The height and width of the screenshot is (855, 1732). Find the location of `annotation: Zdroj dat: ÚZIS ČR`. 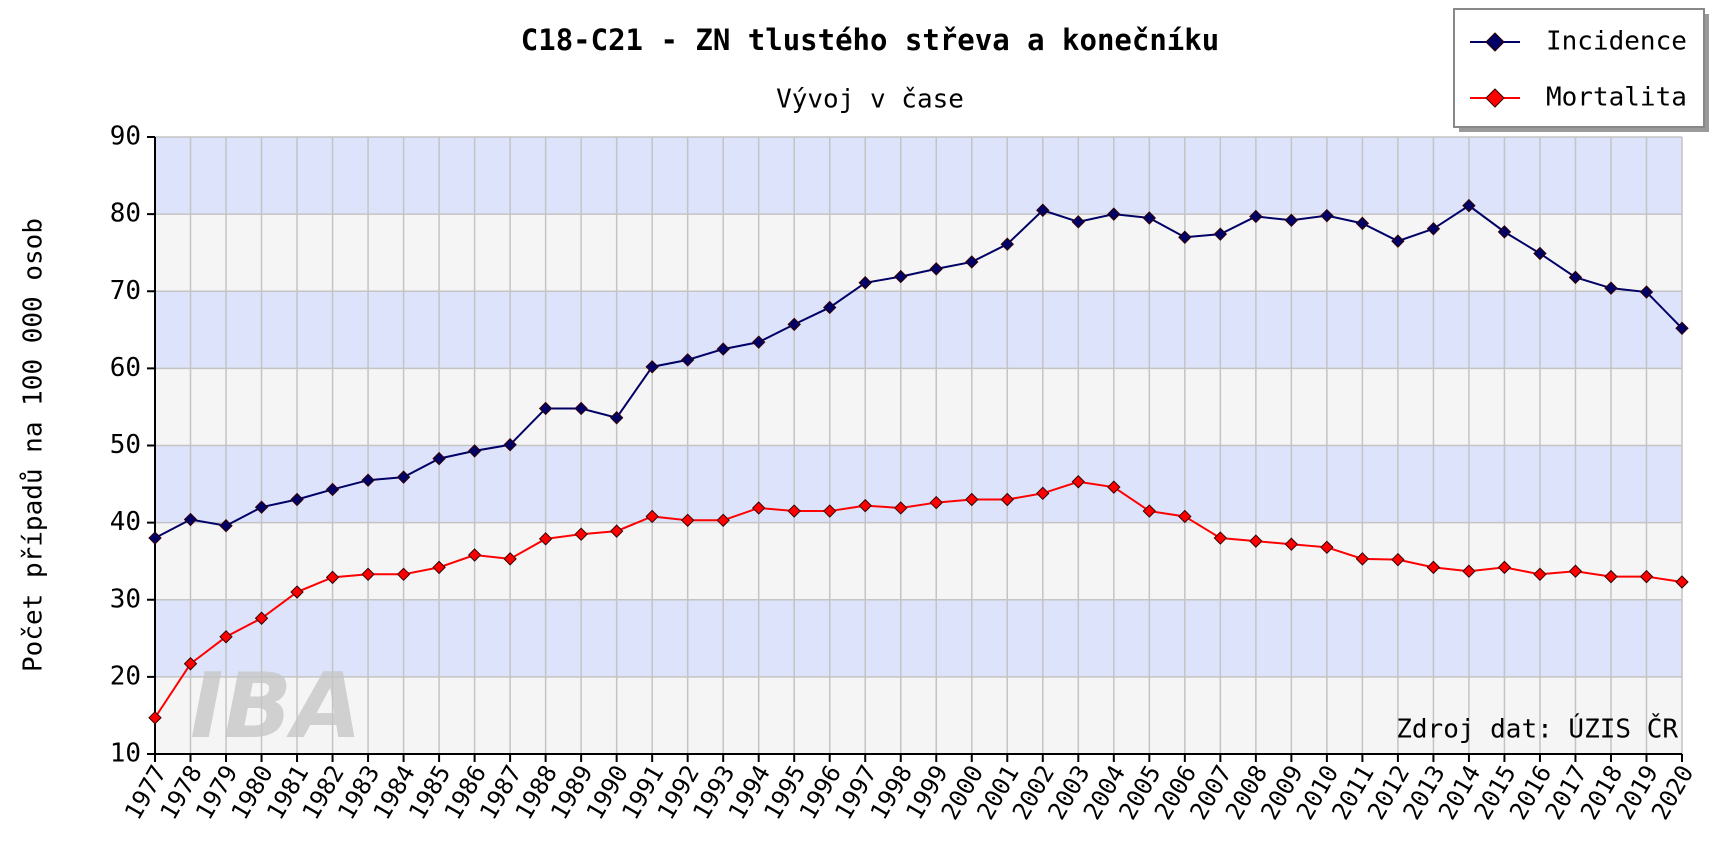

annotation: Zdroj dat: ÚZIS ČR is located at coordinates (1537, 729).